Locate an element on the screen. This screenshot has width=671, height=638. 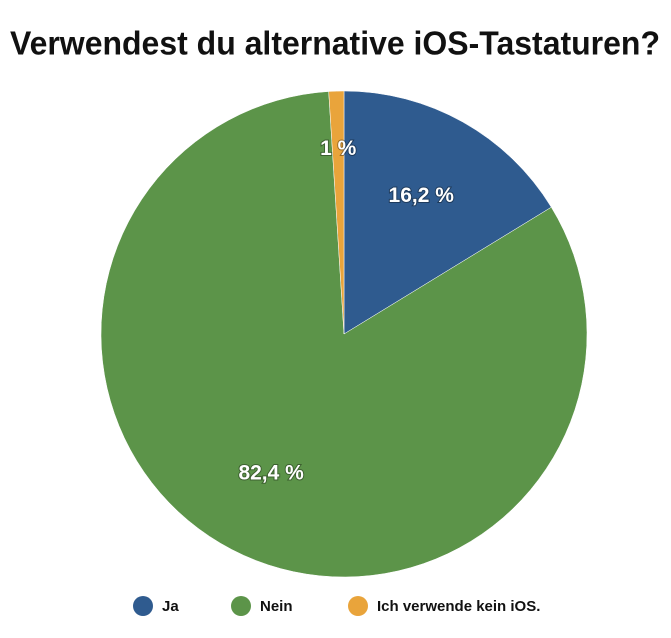
value-label: 1 % is located at coordinates (338, 148).